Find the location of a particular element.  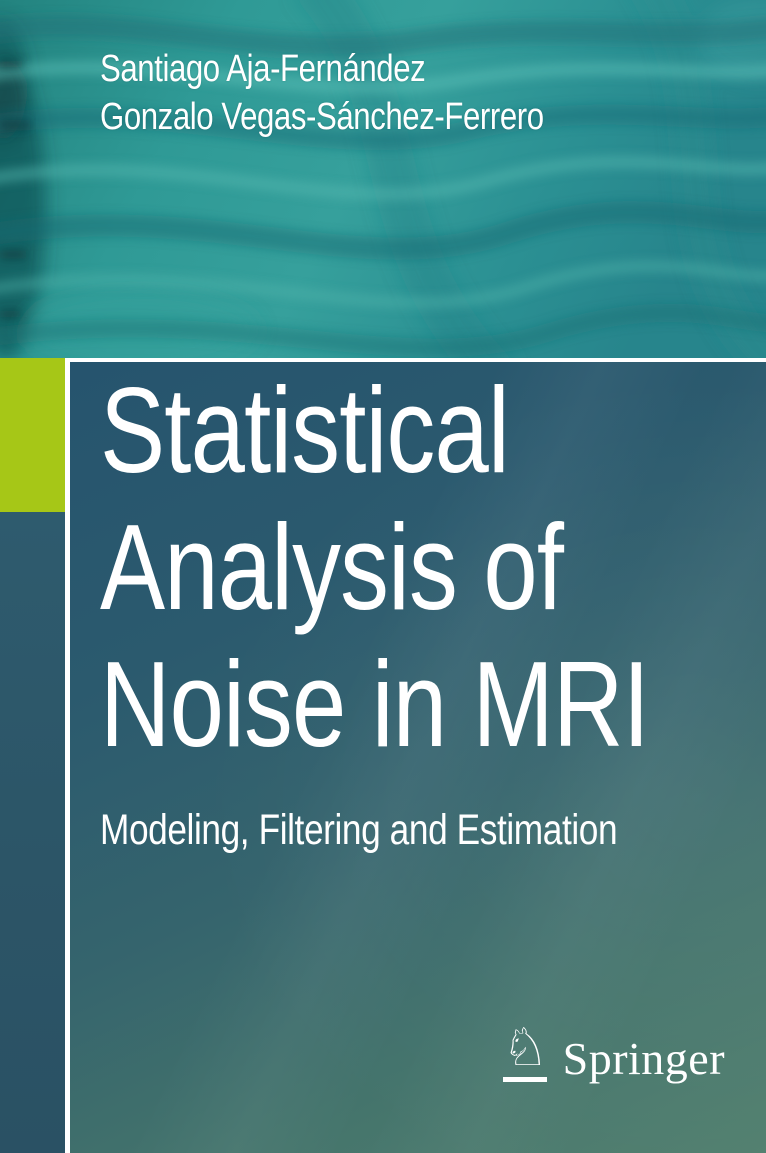

author-name-2: Gonzalo Vegas-Sánchez-Ferrero is located at coordinates (322, 117).